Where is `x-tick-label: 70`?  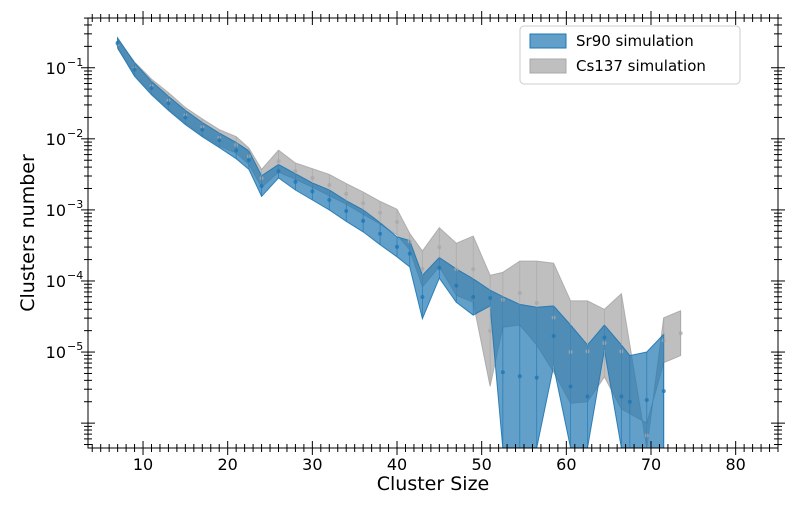 x-tick-label: 70 is located at coordinates (651, 464).